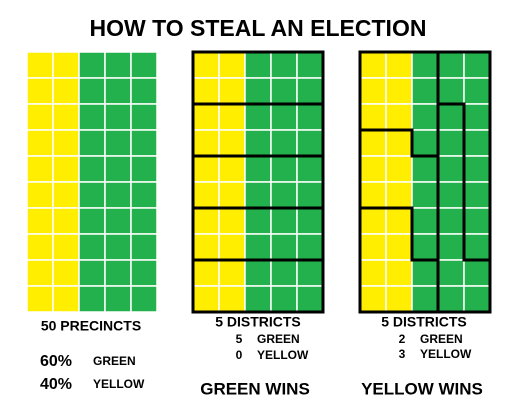 Image resolution: width=516 pixels, height=413 pixels. What do you see at coordinates (56, 384) in the screenshot?
I see `stat-number: 40%` at bounding box center [56, 384].